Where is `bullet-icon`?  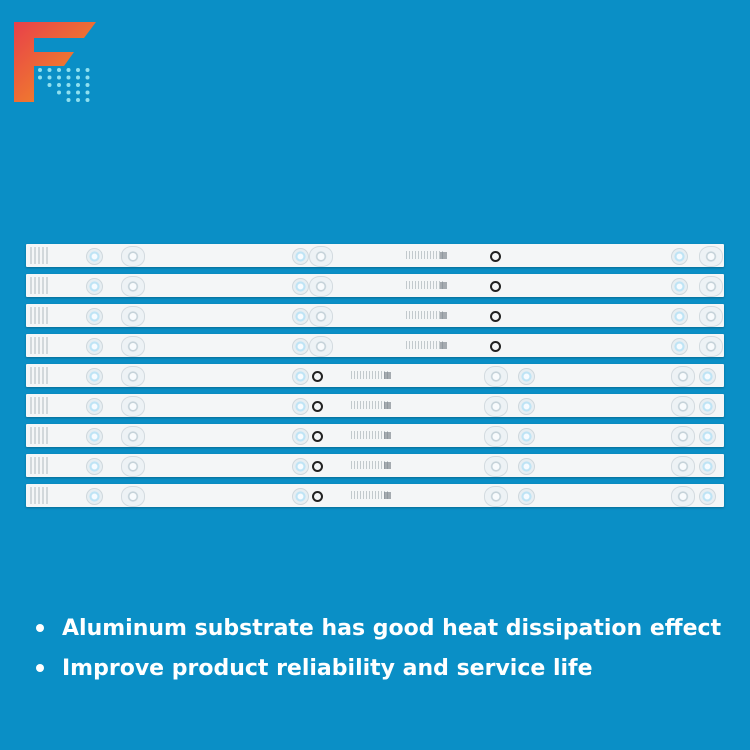
bullet-icon is located at coordinates (40, 628).